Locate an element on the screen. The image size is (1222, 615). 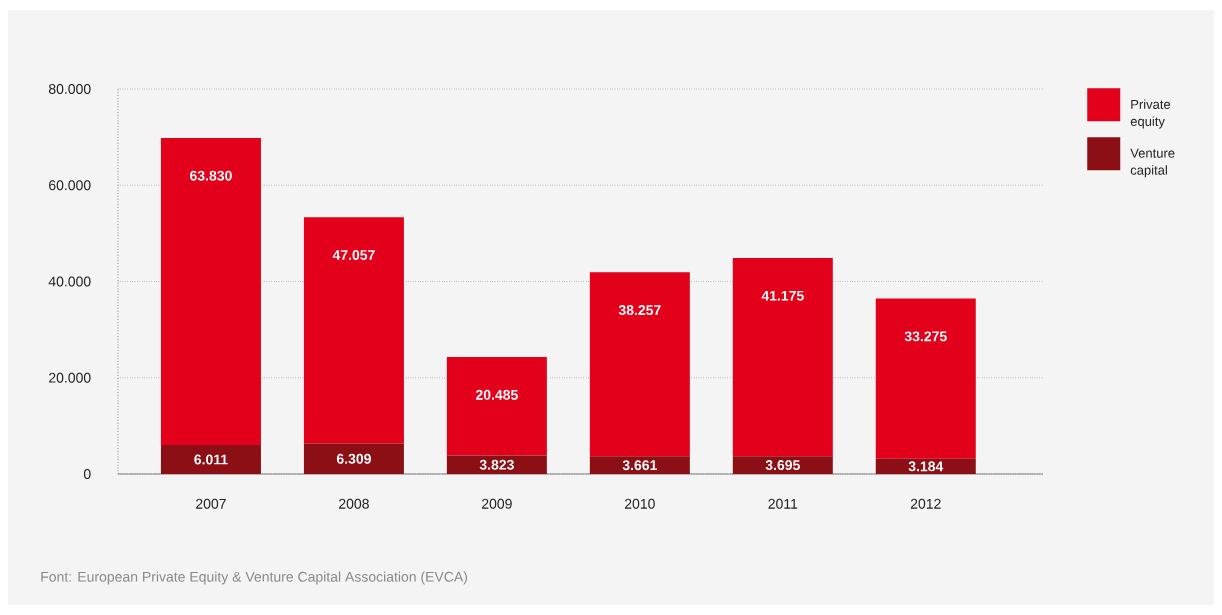
x-tick-label: 2008 is located at coordinates (354, 503).